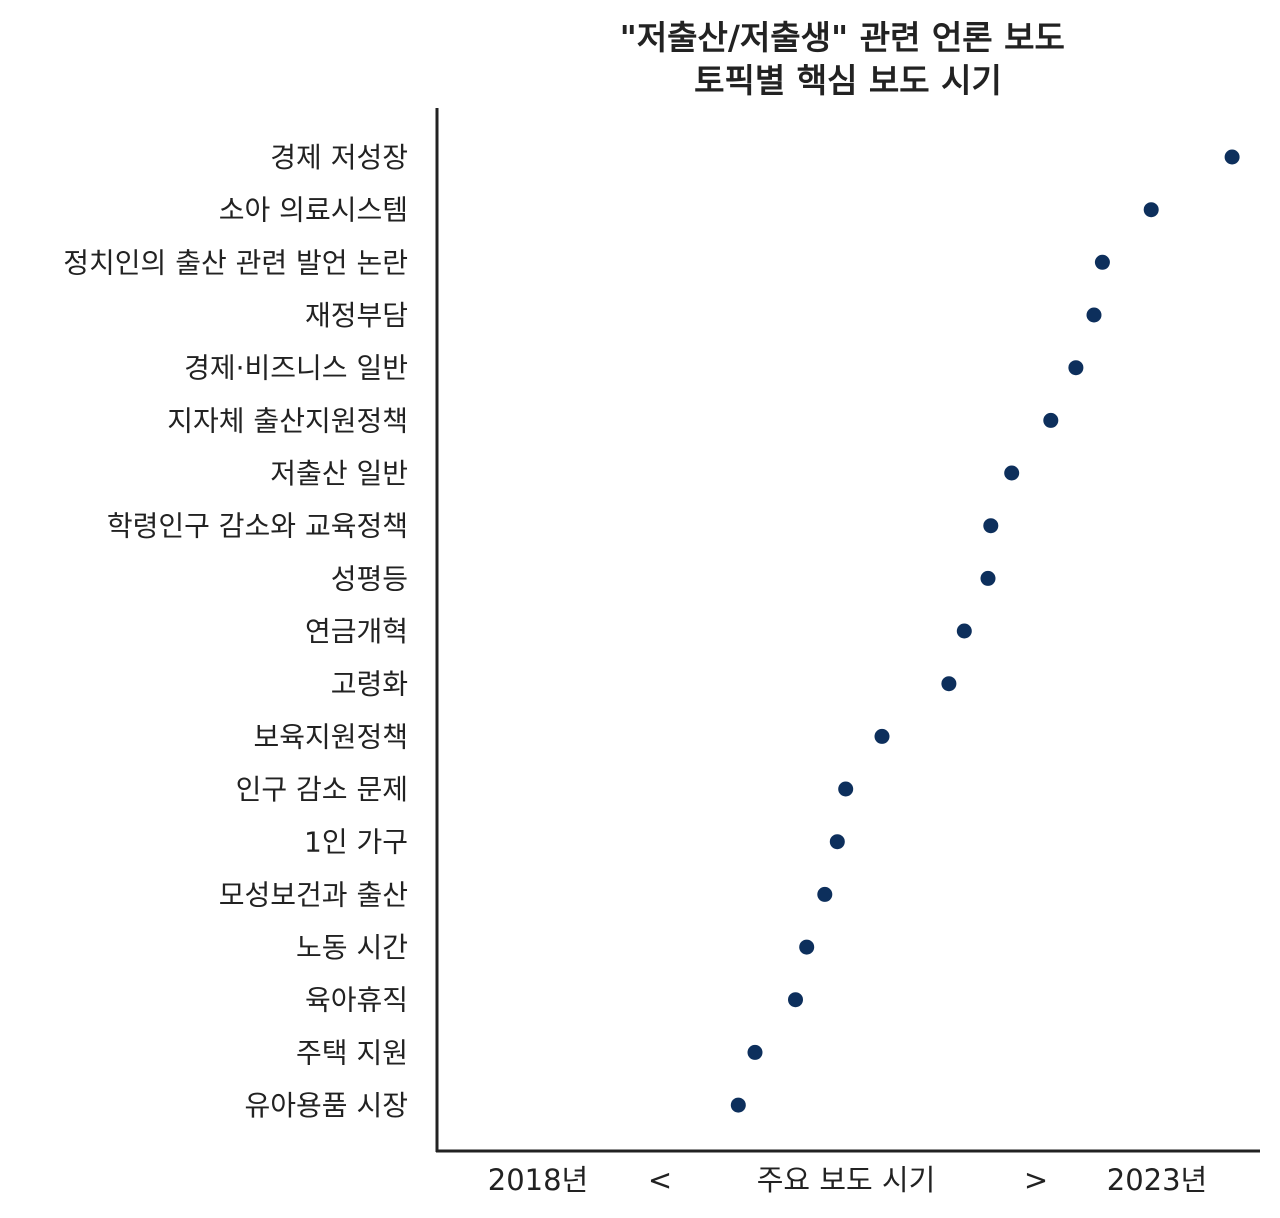 The image size is (1280, 1218). Describe the element at coordinates (326, 1105) in the screenshot. I see `y-tick-label: 유아용품 시장` at that location.